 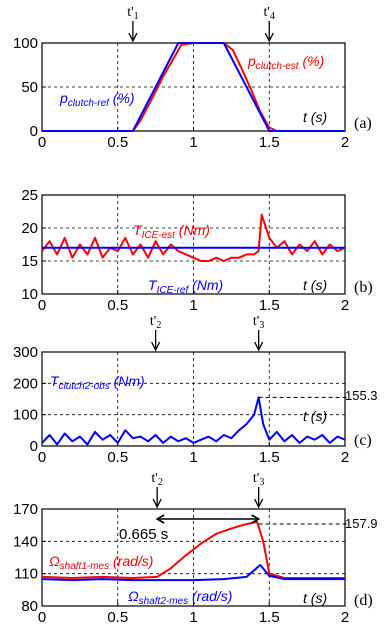 What do you see at coordinates (269, 617) in the screenshot?
I see `panel-d-x-tick-label: 1.5` at bounding box center [269, 617].